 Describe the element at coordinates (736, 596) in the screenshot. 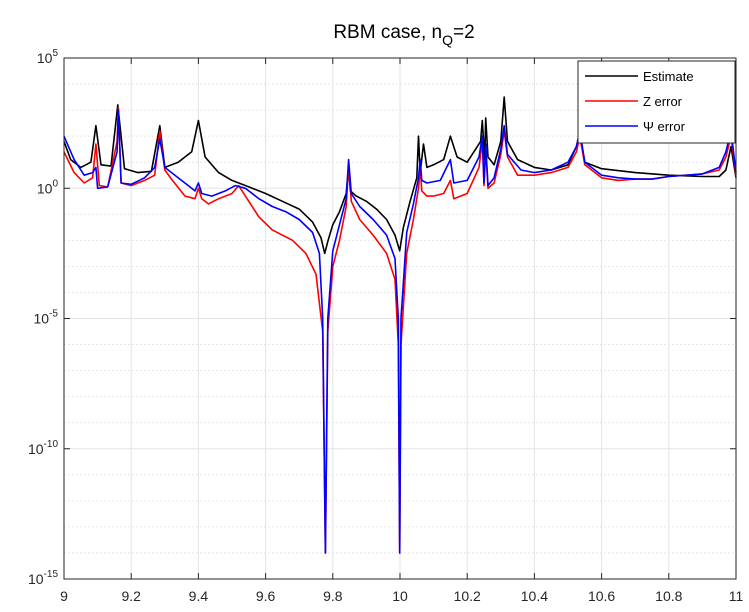

I see `x-tick-label: 11` at that location.